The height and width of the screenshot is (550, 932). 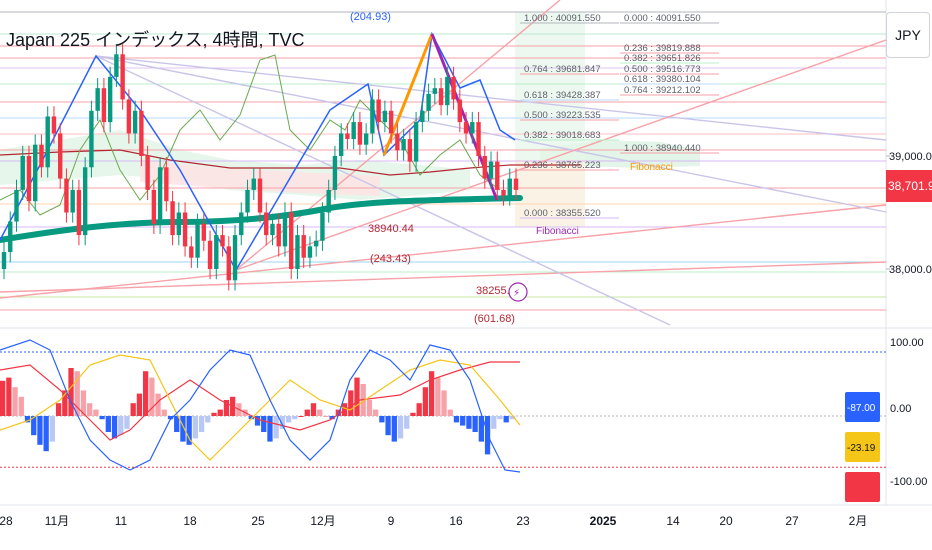 I want to click on annotation-mid-range: (243.43), so click(x=390, y=259).